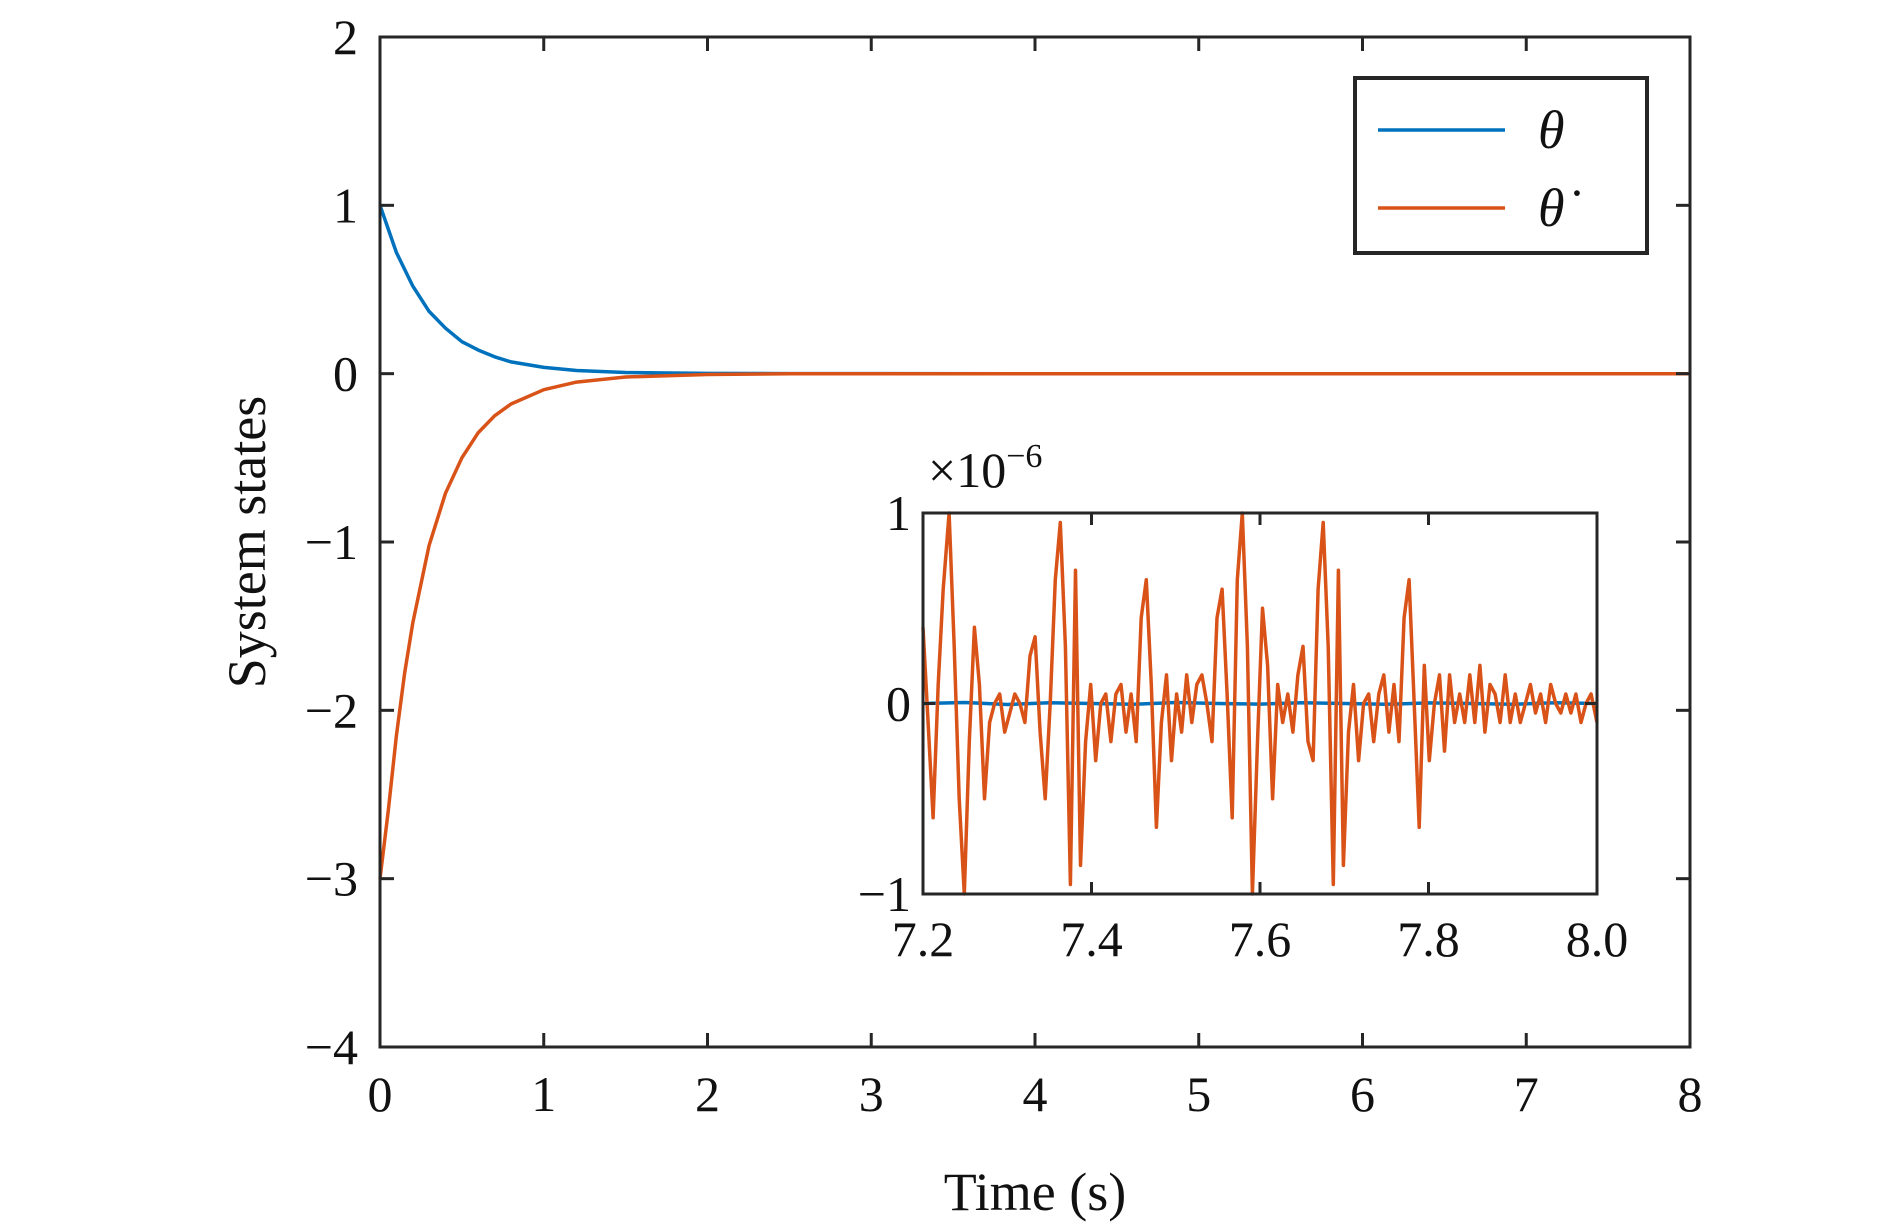 This screenshot has width=1890, height=1224. Describe the element at coordinates (345, 37) in the screenshot. I see `main-y-tick-label: 2` at that location.